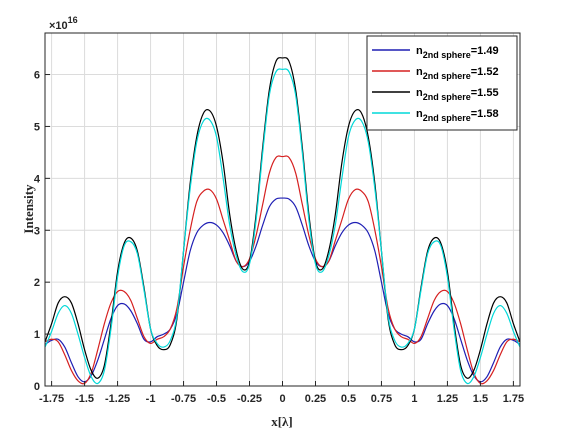 Image resolution: width=568 pixels, height=438 pixels. What do you see at coordinates (28, 209) in the screenshot?
I see `y-axis-label: Intensity` at bounding box center [28, 209].